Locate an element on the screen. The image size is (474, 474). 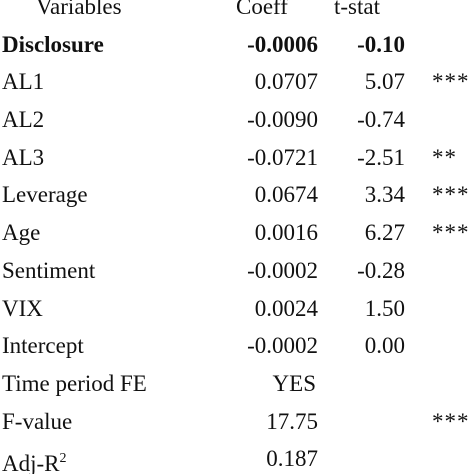
table-row-f-value: F-value 17.75 *** is located at coordinates (237, 422).